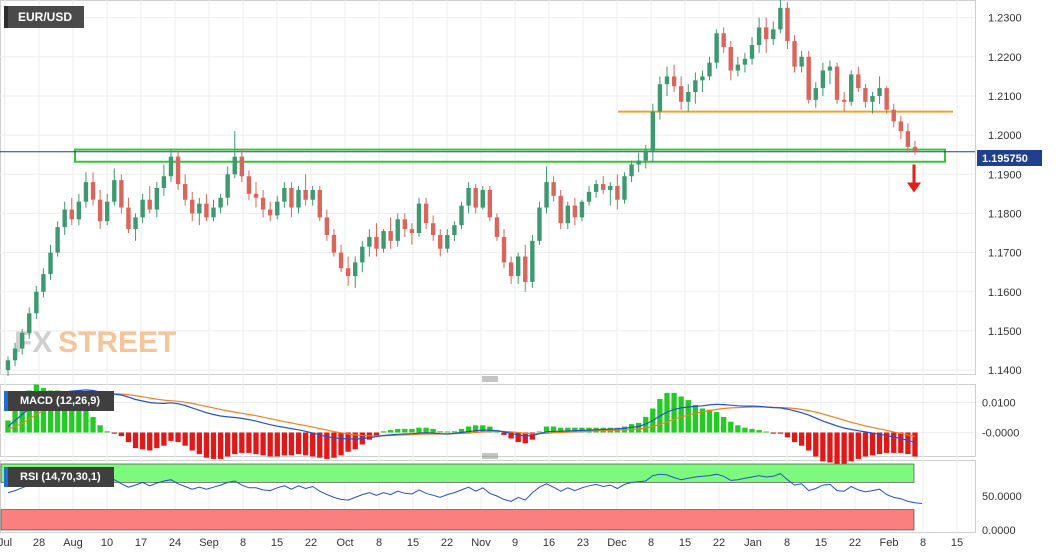 Image resolution: width=1060 pixels, height=560 pixels. Describe the element at coordinates (957, 543) in the screenshot. I see `x-tick-label: 15` at that location.